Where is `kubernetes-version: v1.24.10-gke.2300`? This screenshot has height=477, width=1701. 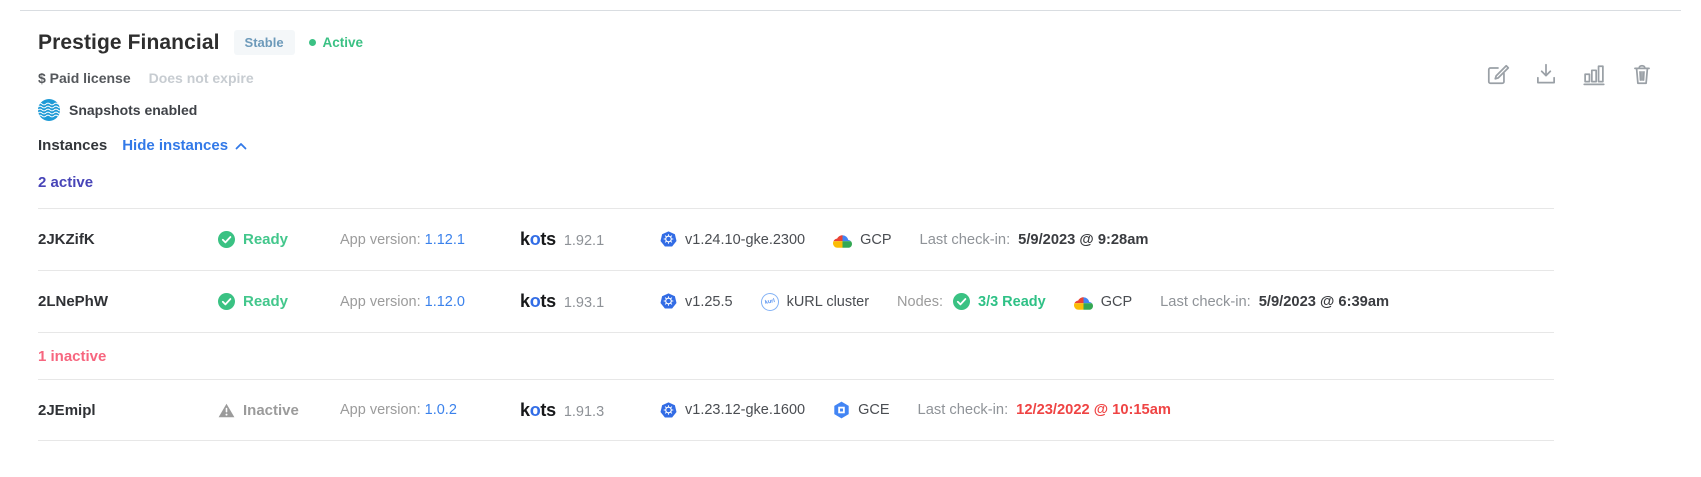
kubernetes-version: v1.24.10-gke.2300 is located at coordinates (745, 239).